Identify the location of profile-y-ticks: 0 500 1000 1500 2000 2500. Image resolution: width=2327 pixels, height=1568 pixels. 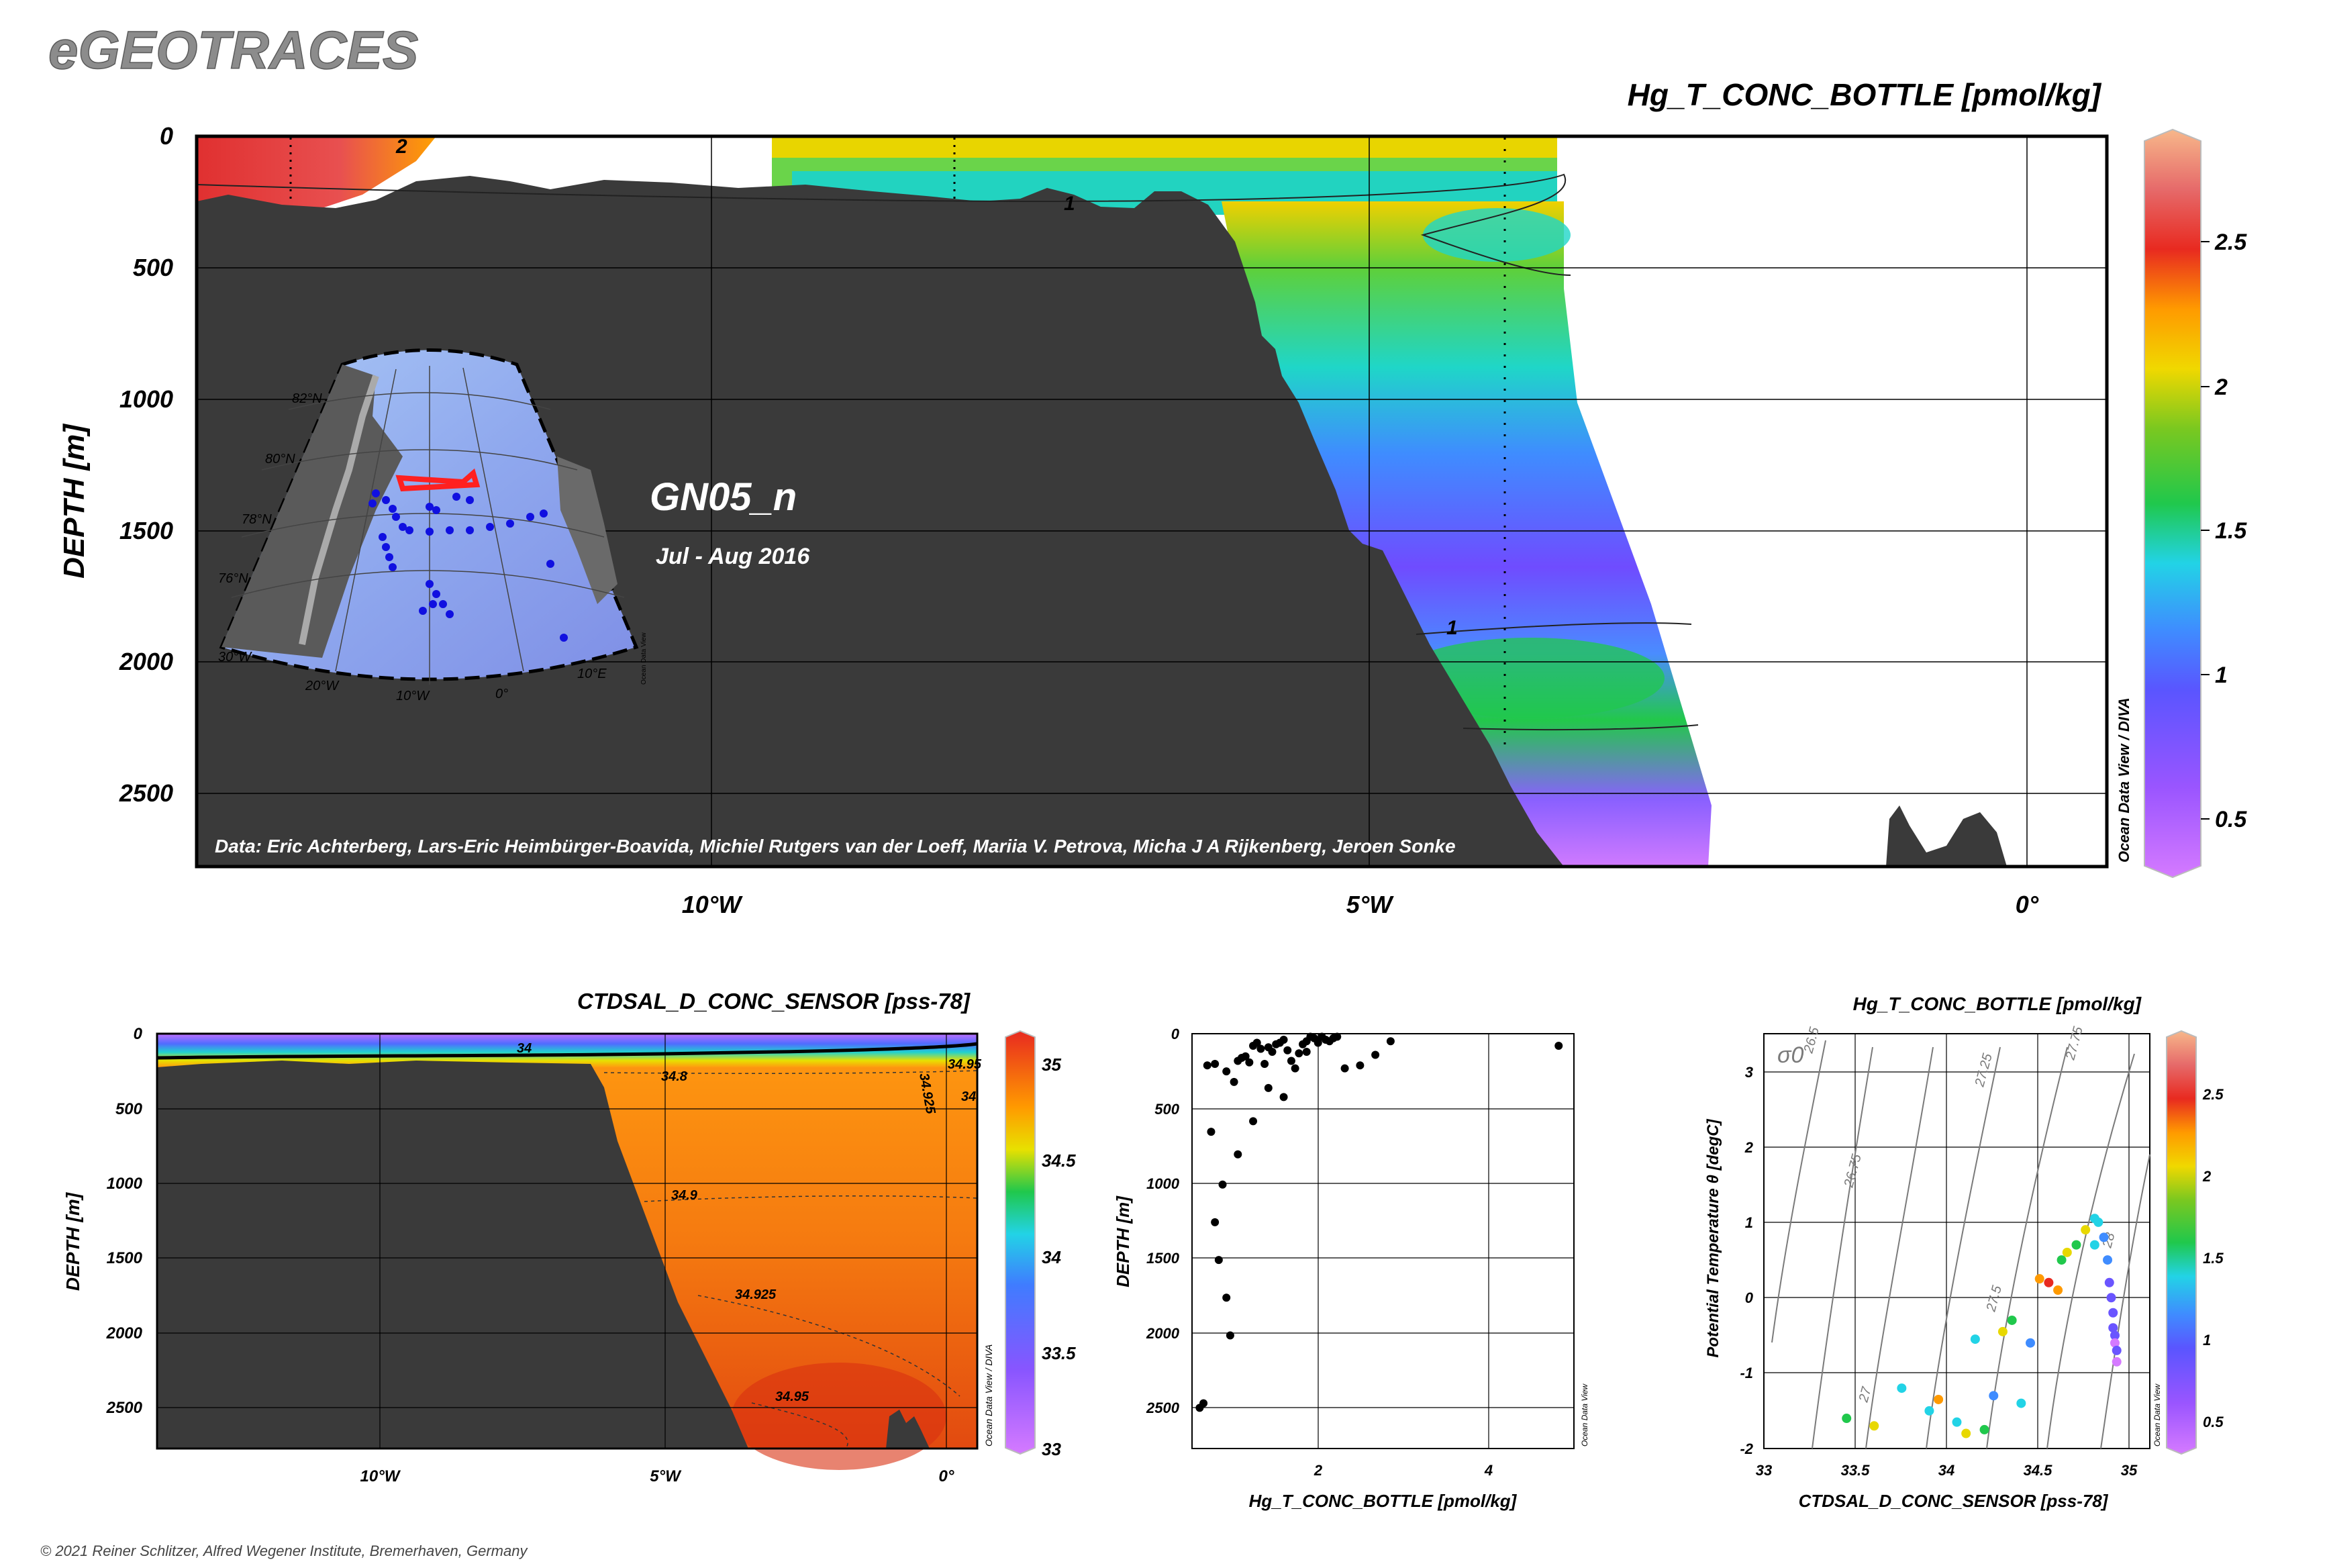
(1163, 1221).